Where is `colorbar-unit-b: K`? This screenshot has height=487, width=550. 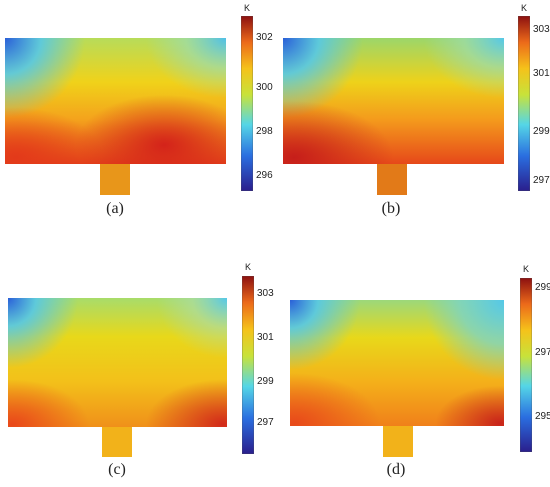 colorbar-unit-b: K is located at coordinates (524, 8).